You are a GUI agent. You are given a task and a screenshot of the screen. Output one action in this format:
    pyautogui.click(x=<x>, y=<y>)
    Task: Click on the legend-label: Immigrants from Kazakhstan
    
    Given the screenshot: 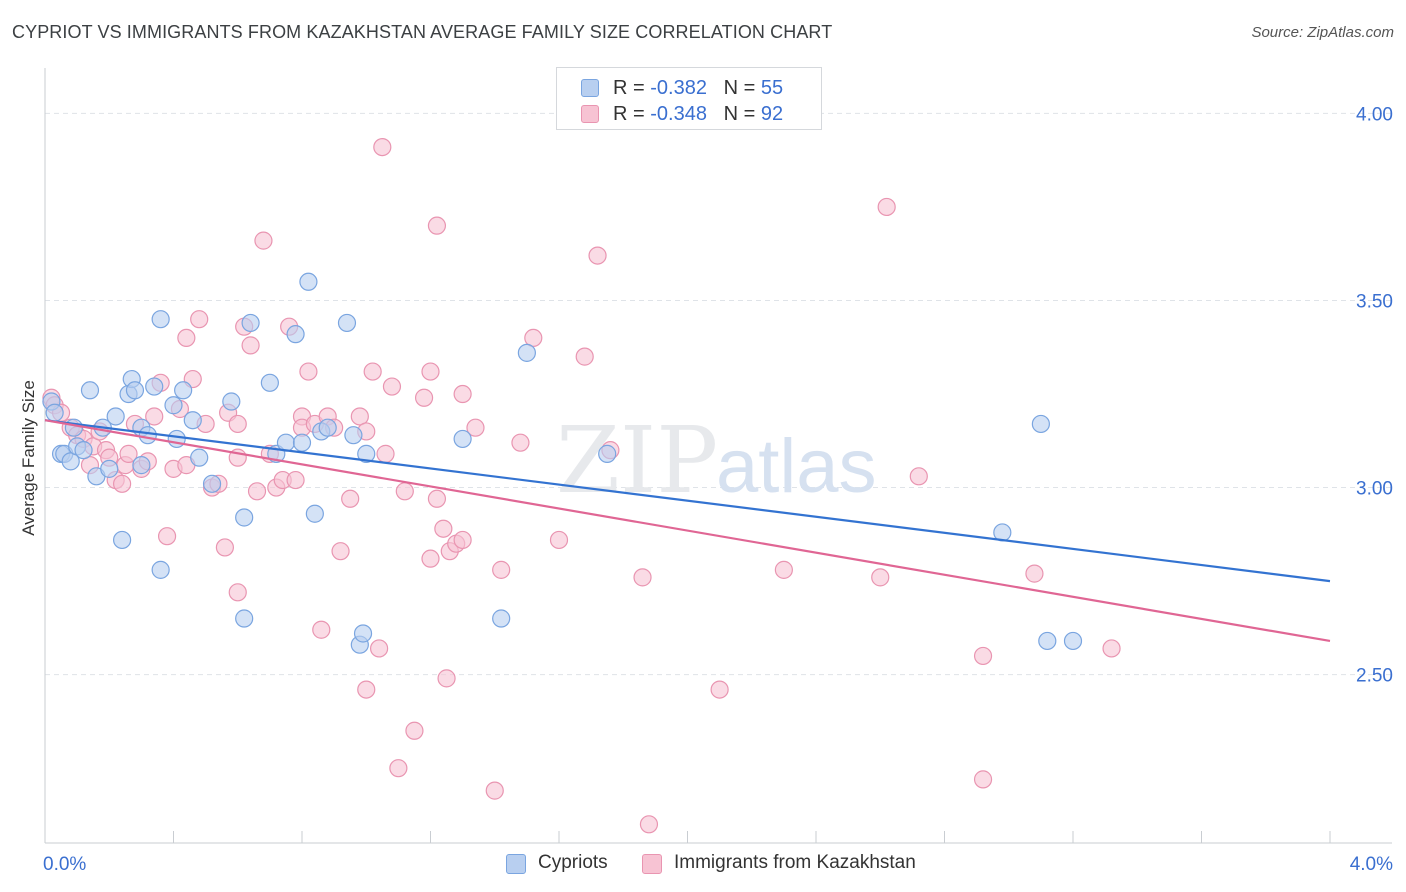 What is the action you would take?
    pyautogui.click(x=795, y=862)
    